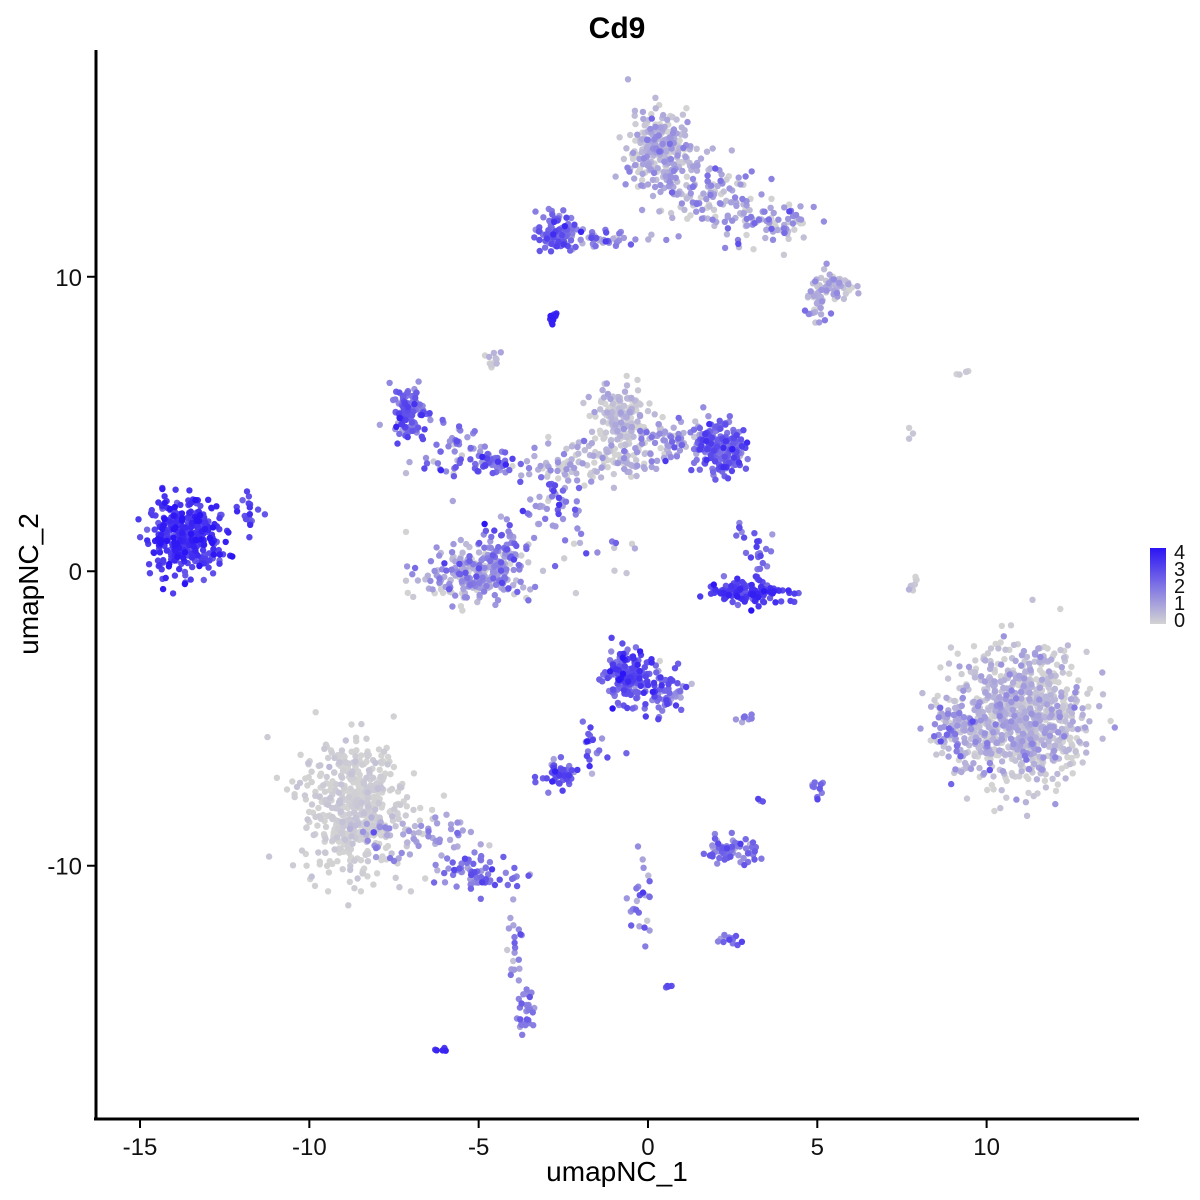 Image resolution: width=1200 pixels, height=1200 pixels. What do you see at coordinates (309, 1147) in the screenshot?
I see `x-tick-label: -10` at bounding box center [309, 1147].